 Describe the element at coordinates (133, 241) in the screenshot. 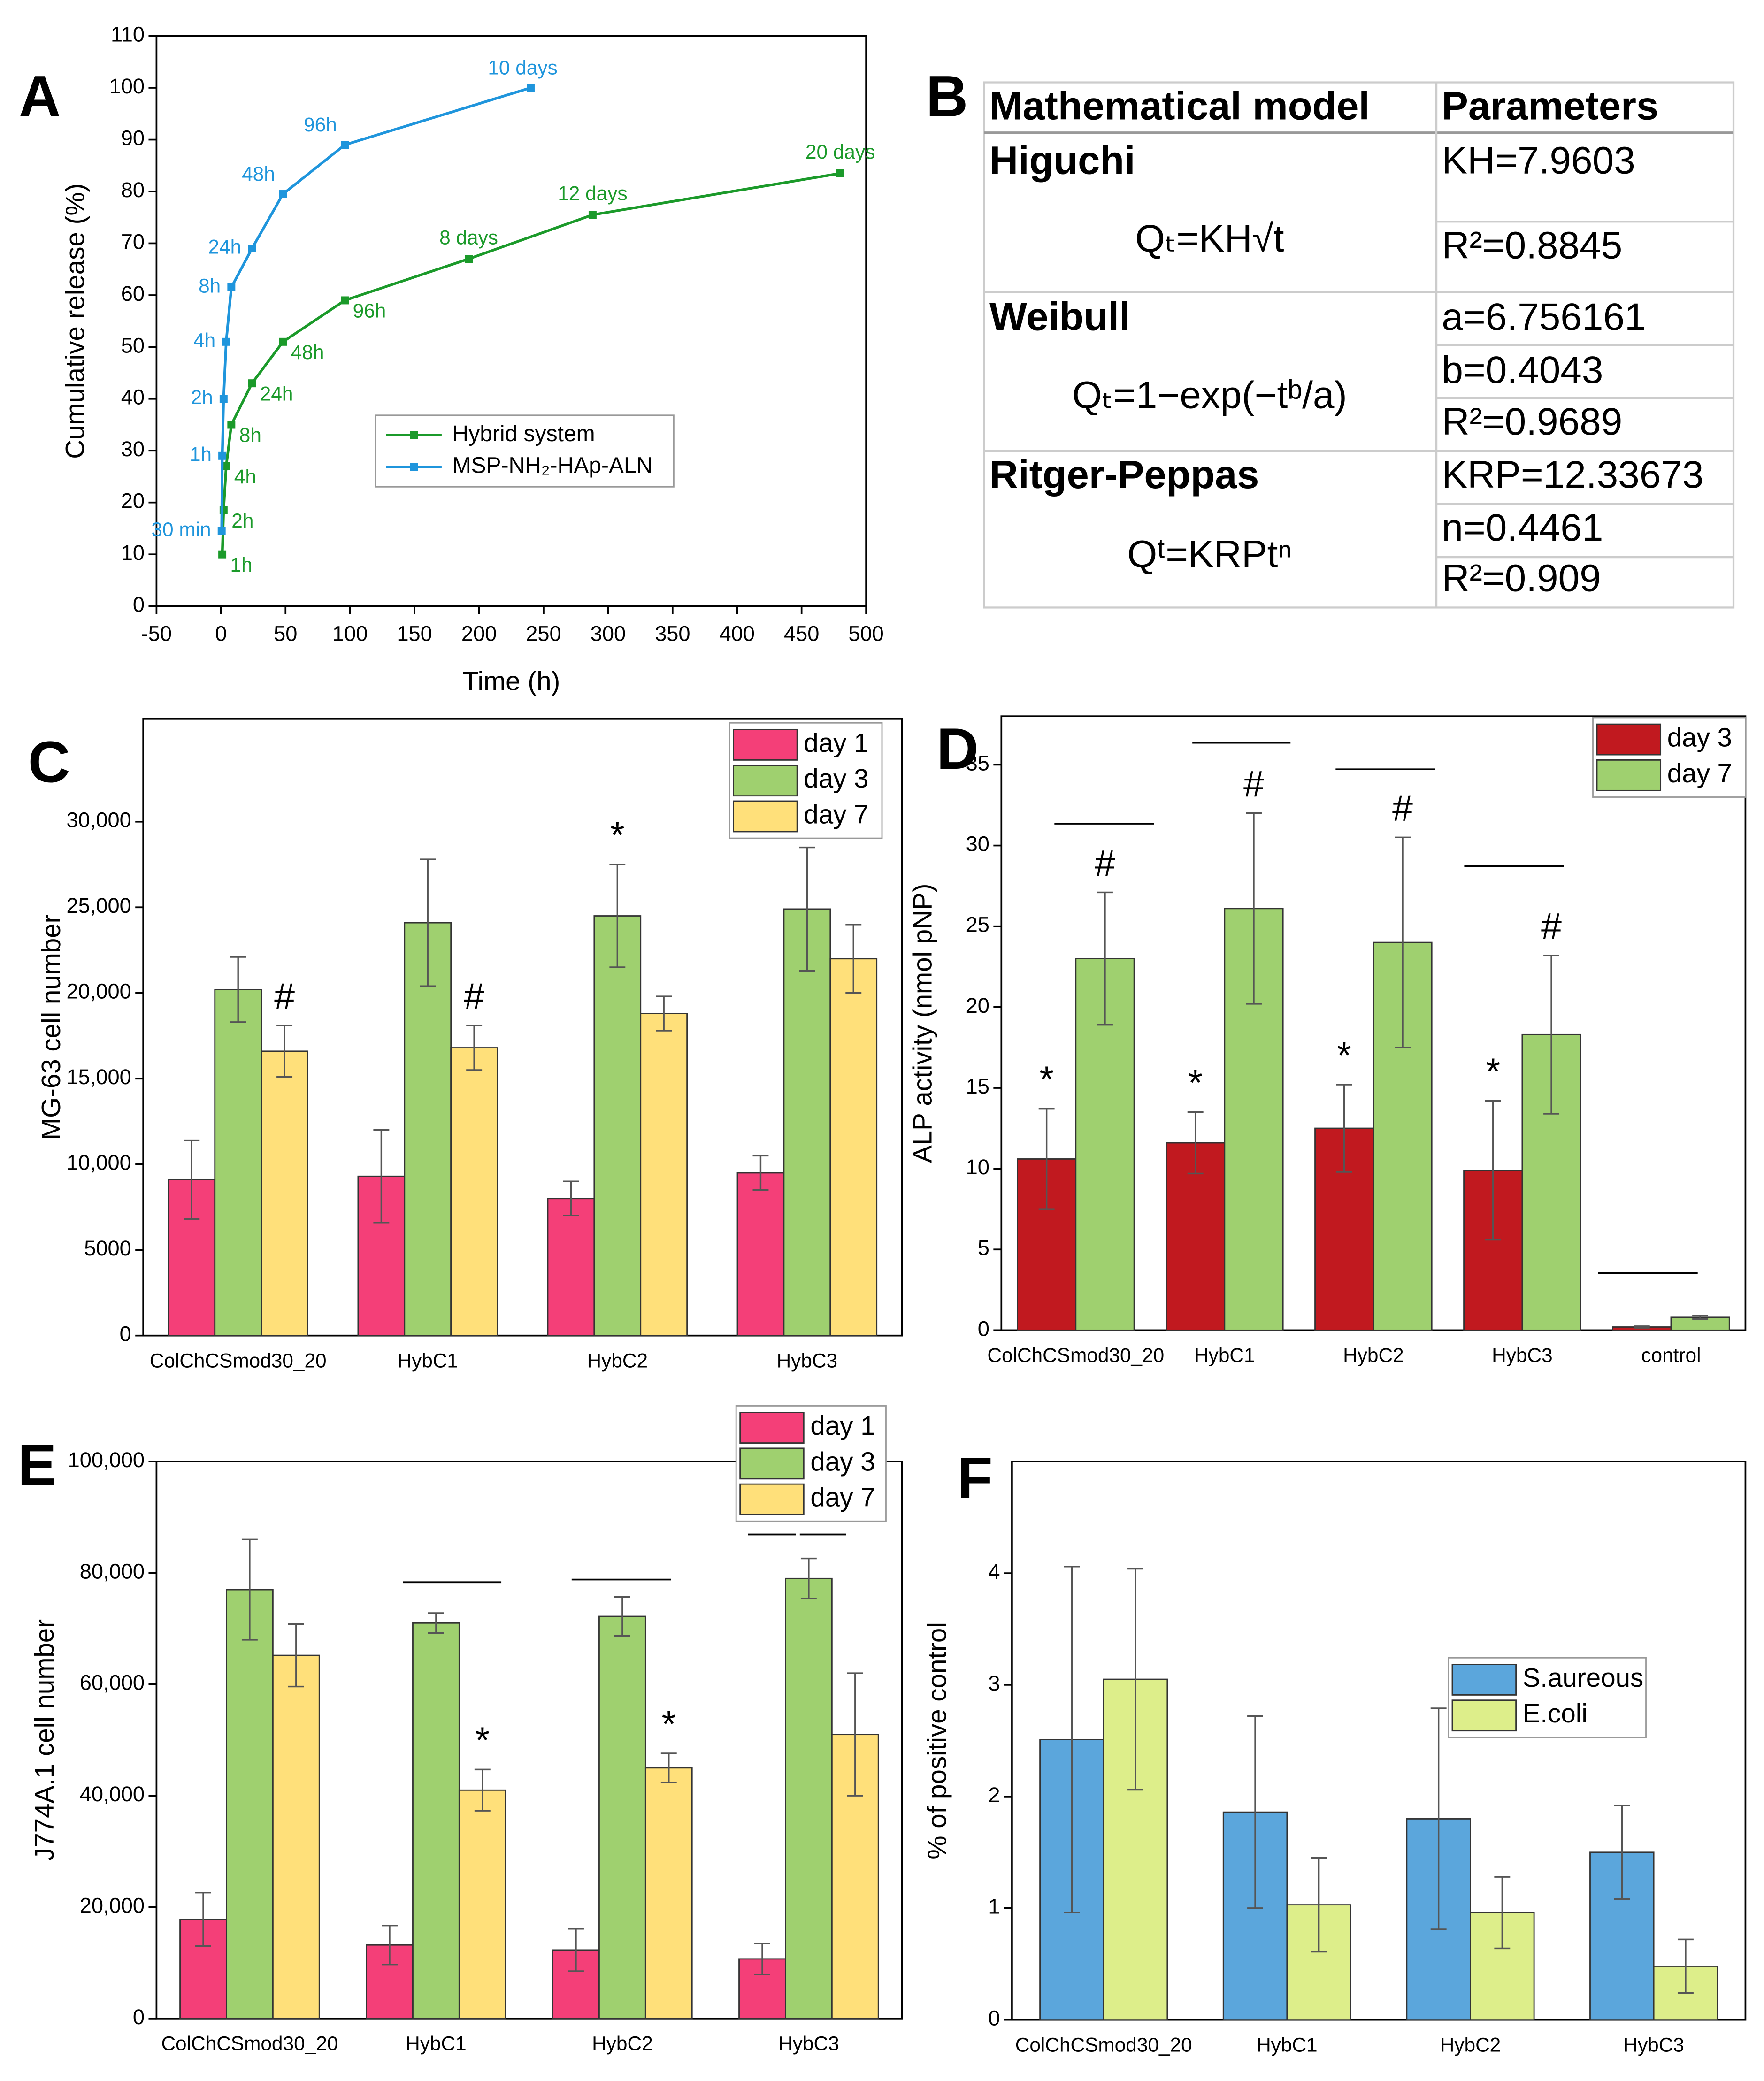

I see `y-tick-label: 70` at that location.